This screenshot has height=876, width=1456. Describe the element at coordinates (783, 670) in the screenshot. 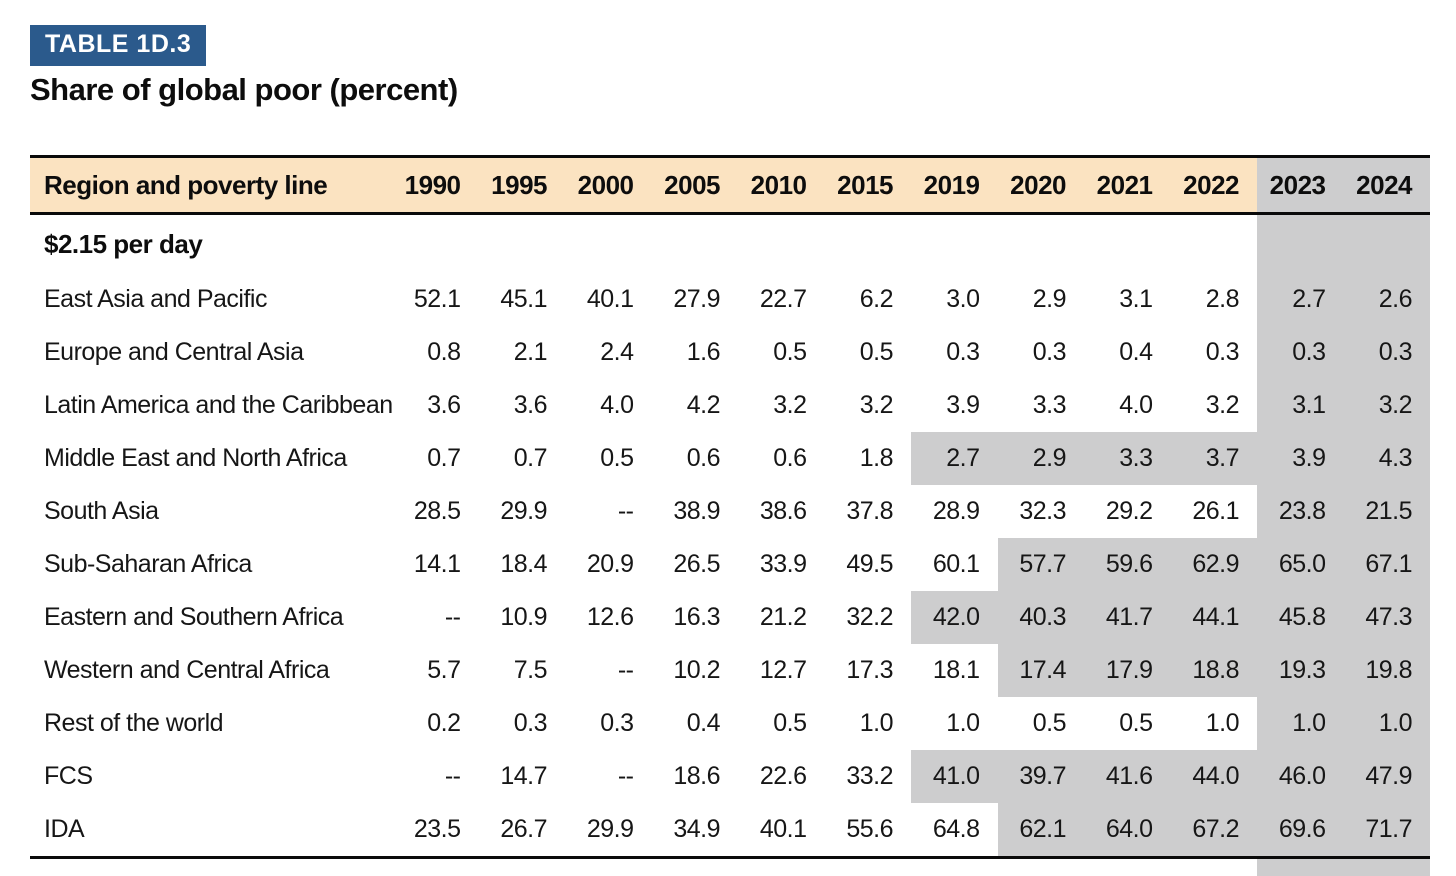

I see `value-cell: 12.7` at that location.